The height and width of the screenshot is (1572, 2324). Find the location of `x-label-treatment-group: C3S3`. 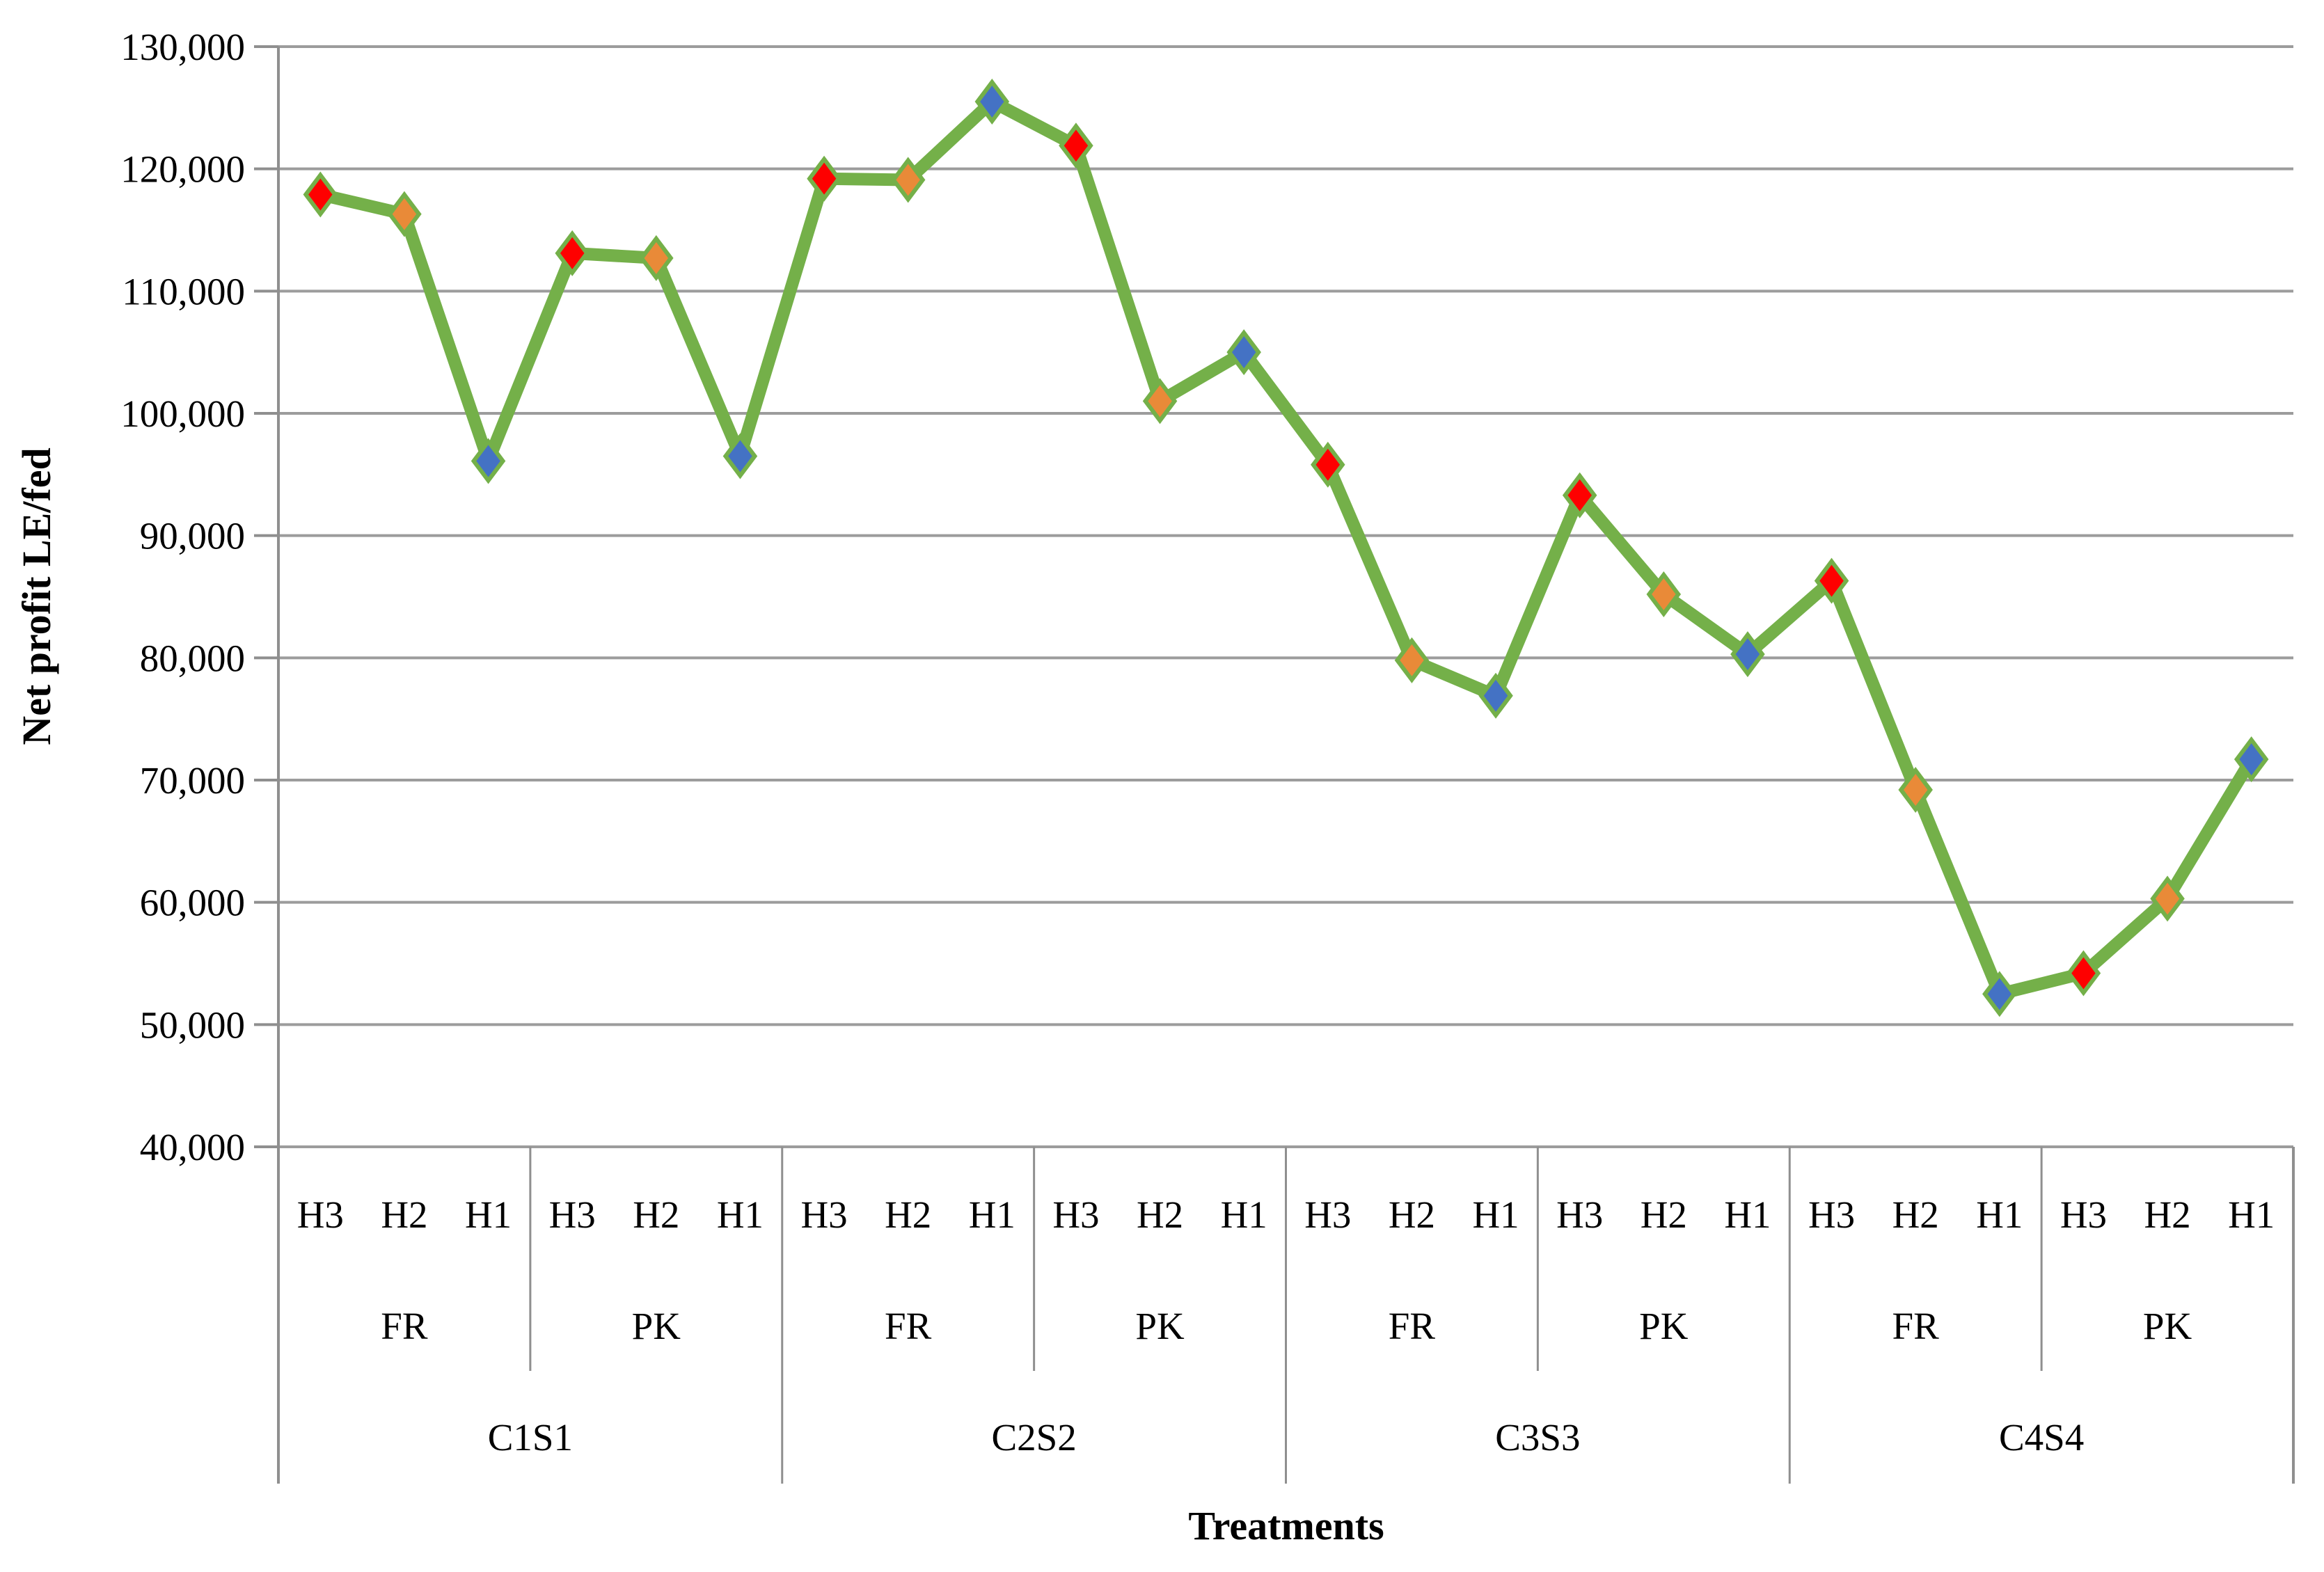

x-label-treatment-group: C3S3 is located at coordinates (1538, 1437).